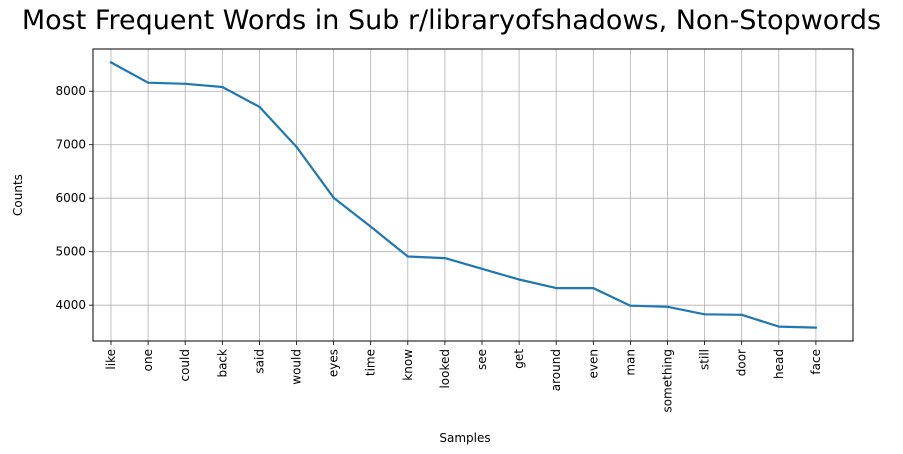 This screenshot has width=903, height=454. Describe the element at coordinates (705, 359) in the screenshot. I see `x-tick-label: still` at that location.